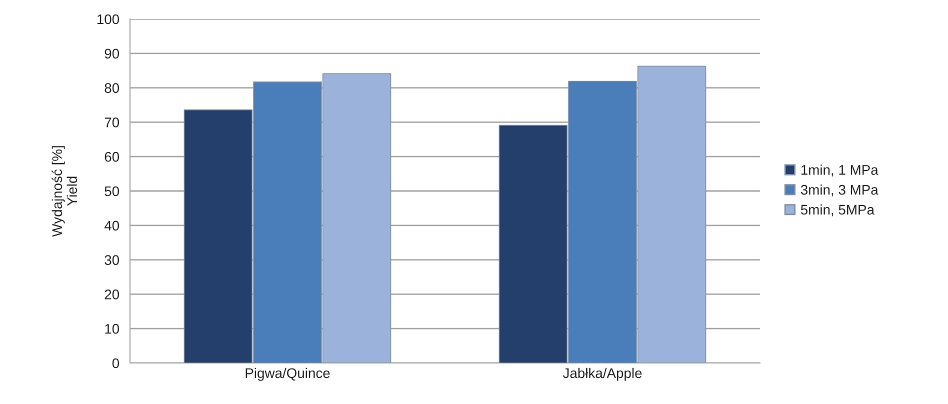 This screenshot has height=404, width=948. What do you see at coordinates (108, 19) in the screenshot?
I see `y-tick-label: 100` at bounding box center [108, 19].